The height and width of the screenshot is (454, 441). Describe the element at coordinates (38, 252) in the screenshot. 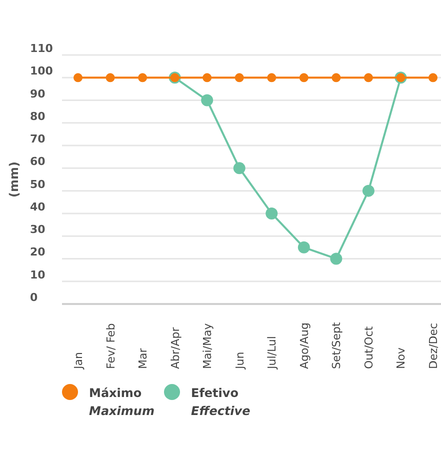

I see `y-tick-label: 20` at that location.